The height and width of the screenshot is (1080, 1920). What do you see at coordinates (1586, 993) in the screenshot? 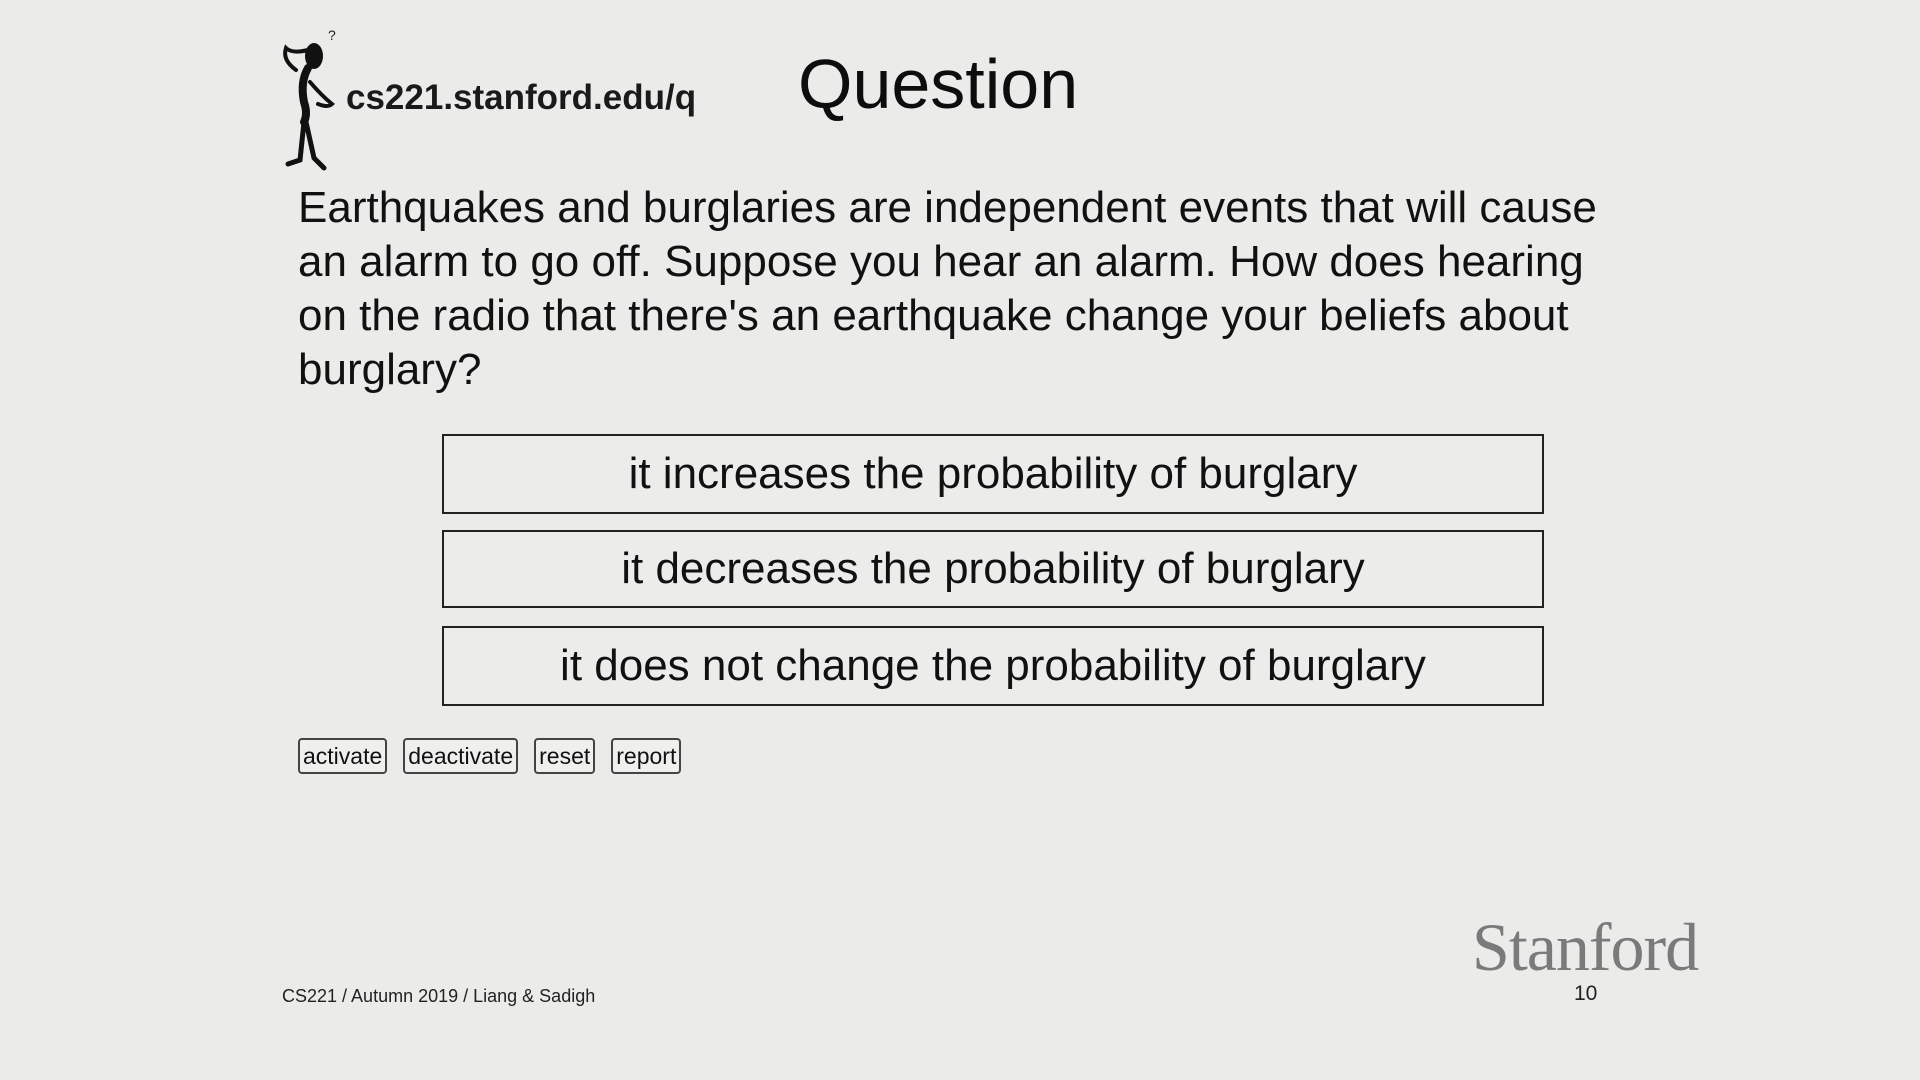
I see `slide-number: 10` at bounding box center [1586, 993].